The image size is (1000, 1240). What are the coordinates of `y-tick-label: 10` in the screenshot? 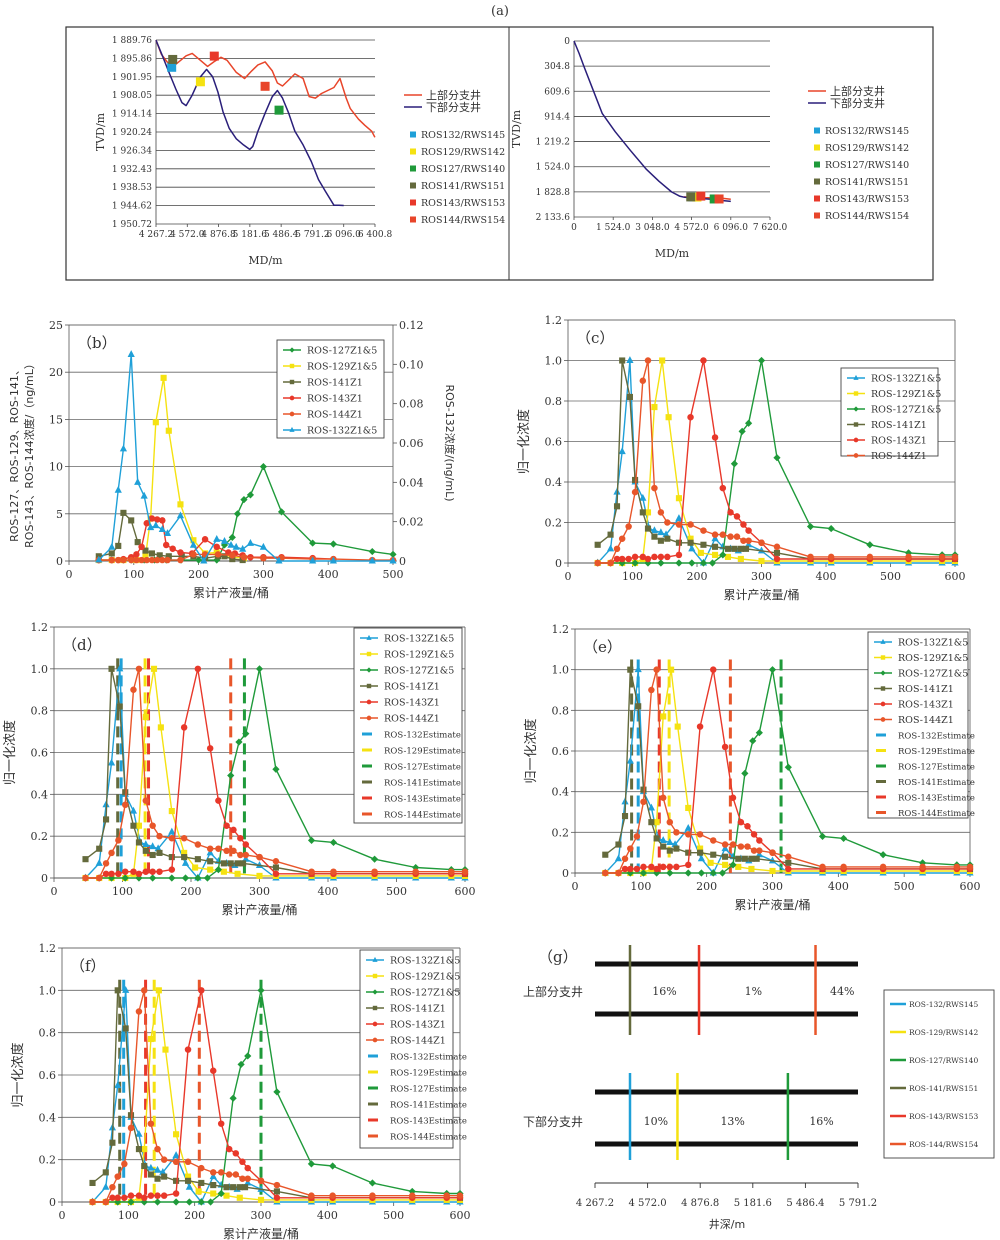 It's located at (56, 467).